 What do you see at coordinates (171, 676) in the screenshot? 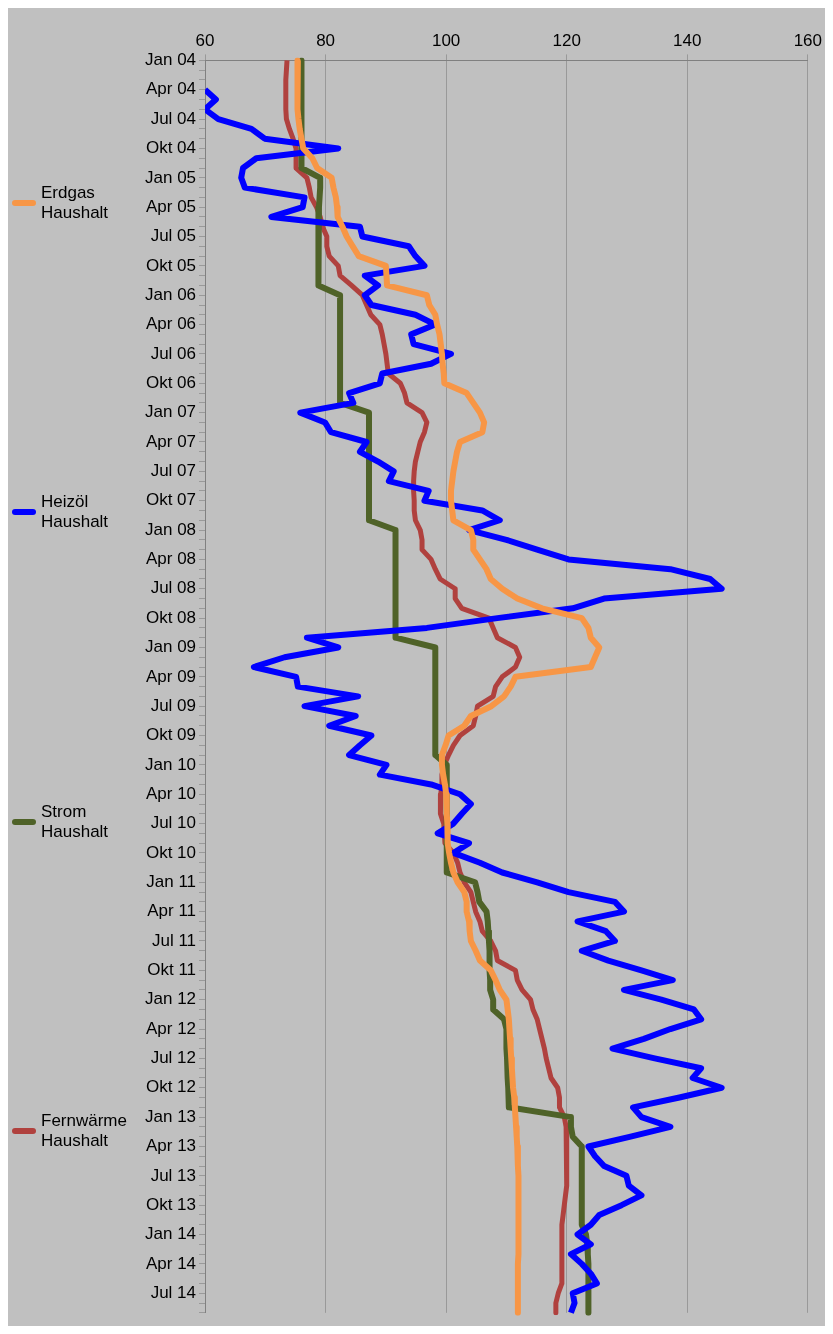
I see `y-tick-label: Apr 09` at bounding box center [171, 676].